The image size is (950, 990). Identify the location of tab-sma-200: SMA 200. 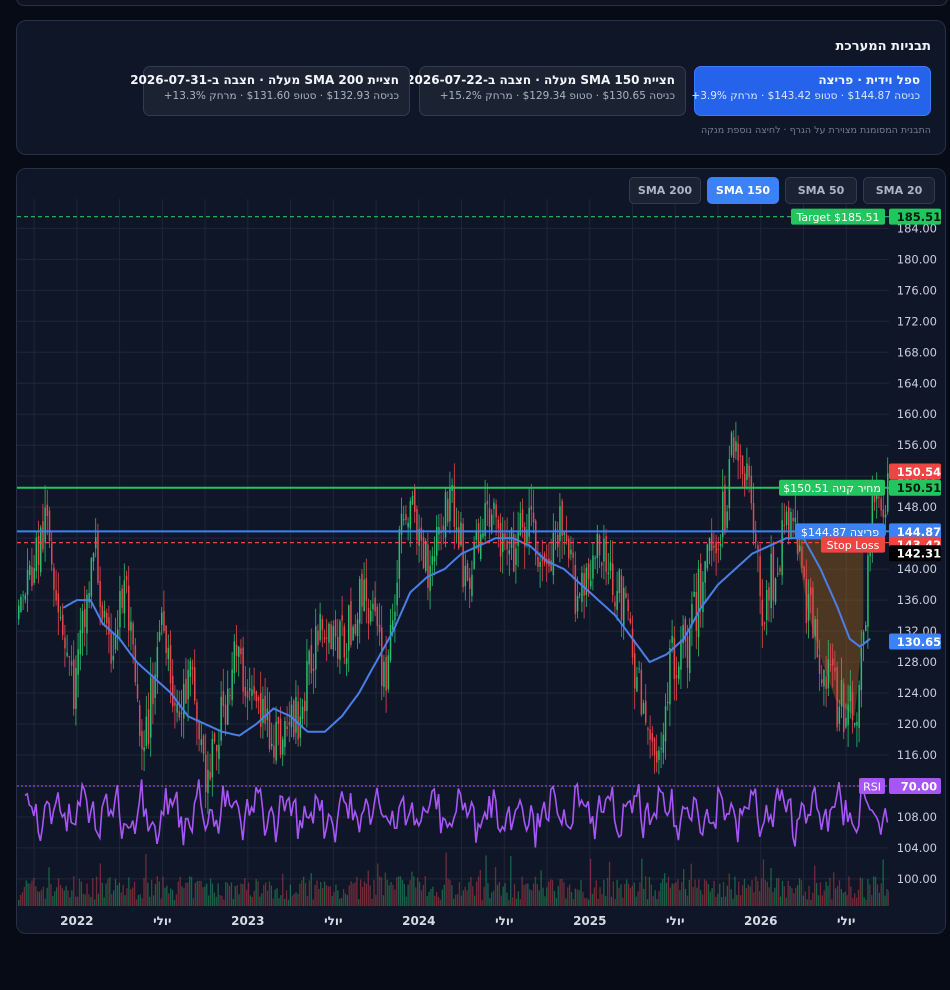
(665, 190).